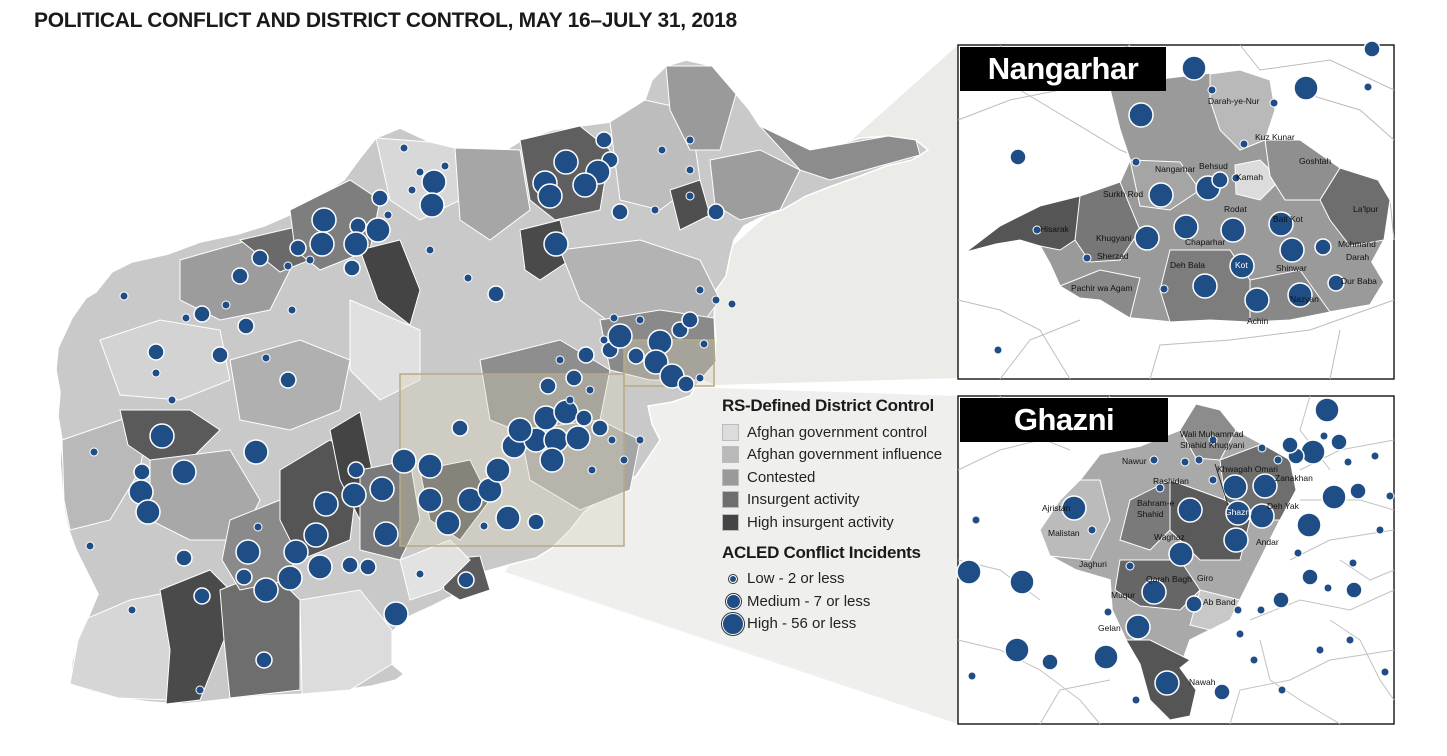 The image size is (1447, 756). I want to click on ghazni-district-label: Ghazni, so click(1238, 512).